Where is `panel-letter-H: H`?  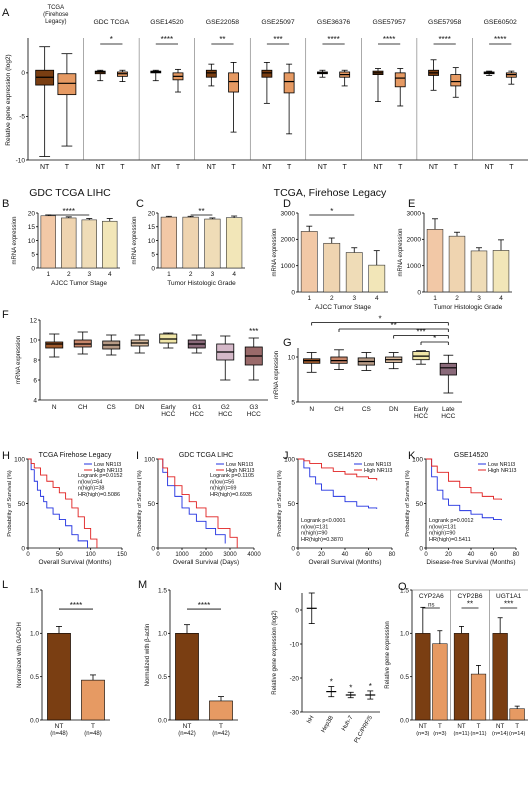 panel-letter-H: H is located at coordinates (6, 456).